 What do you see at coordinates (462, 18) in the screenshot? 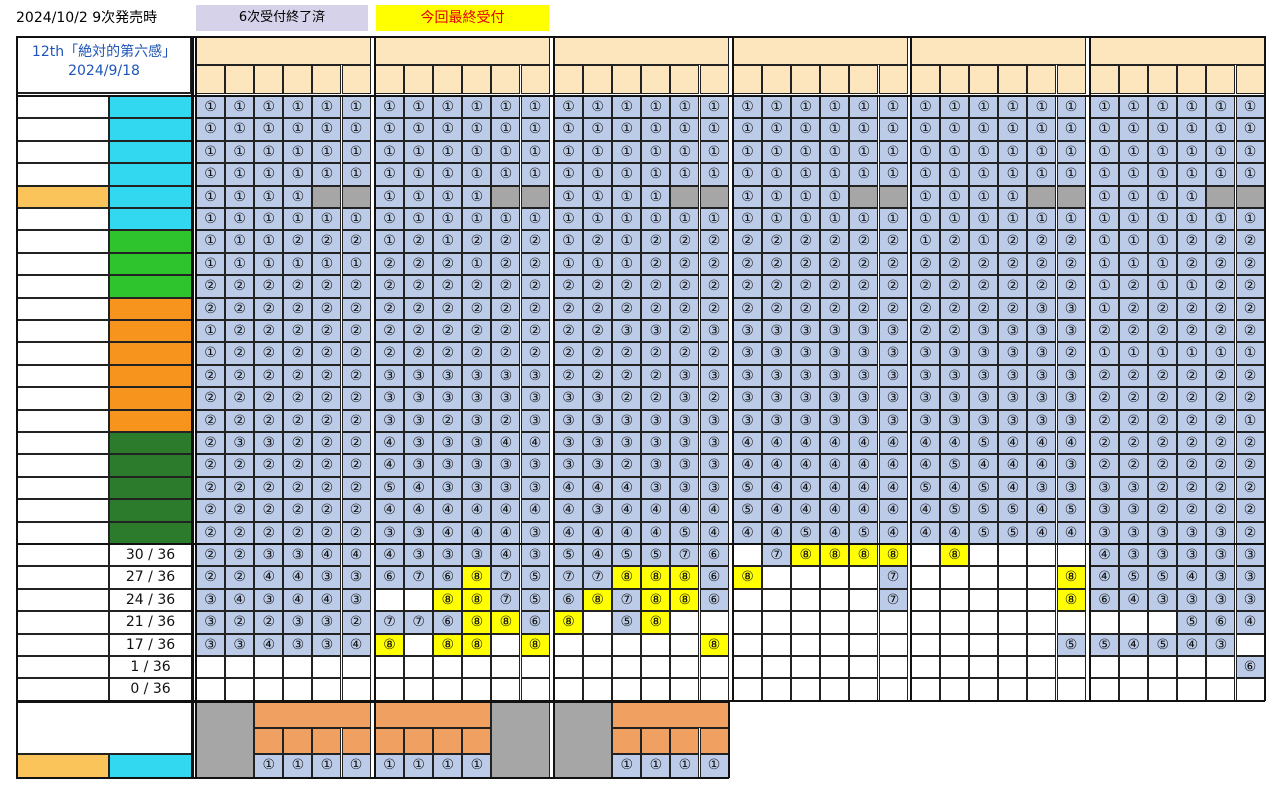
I see `legend-final: 今回最終受付` at bounding box center [462, 18].